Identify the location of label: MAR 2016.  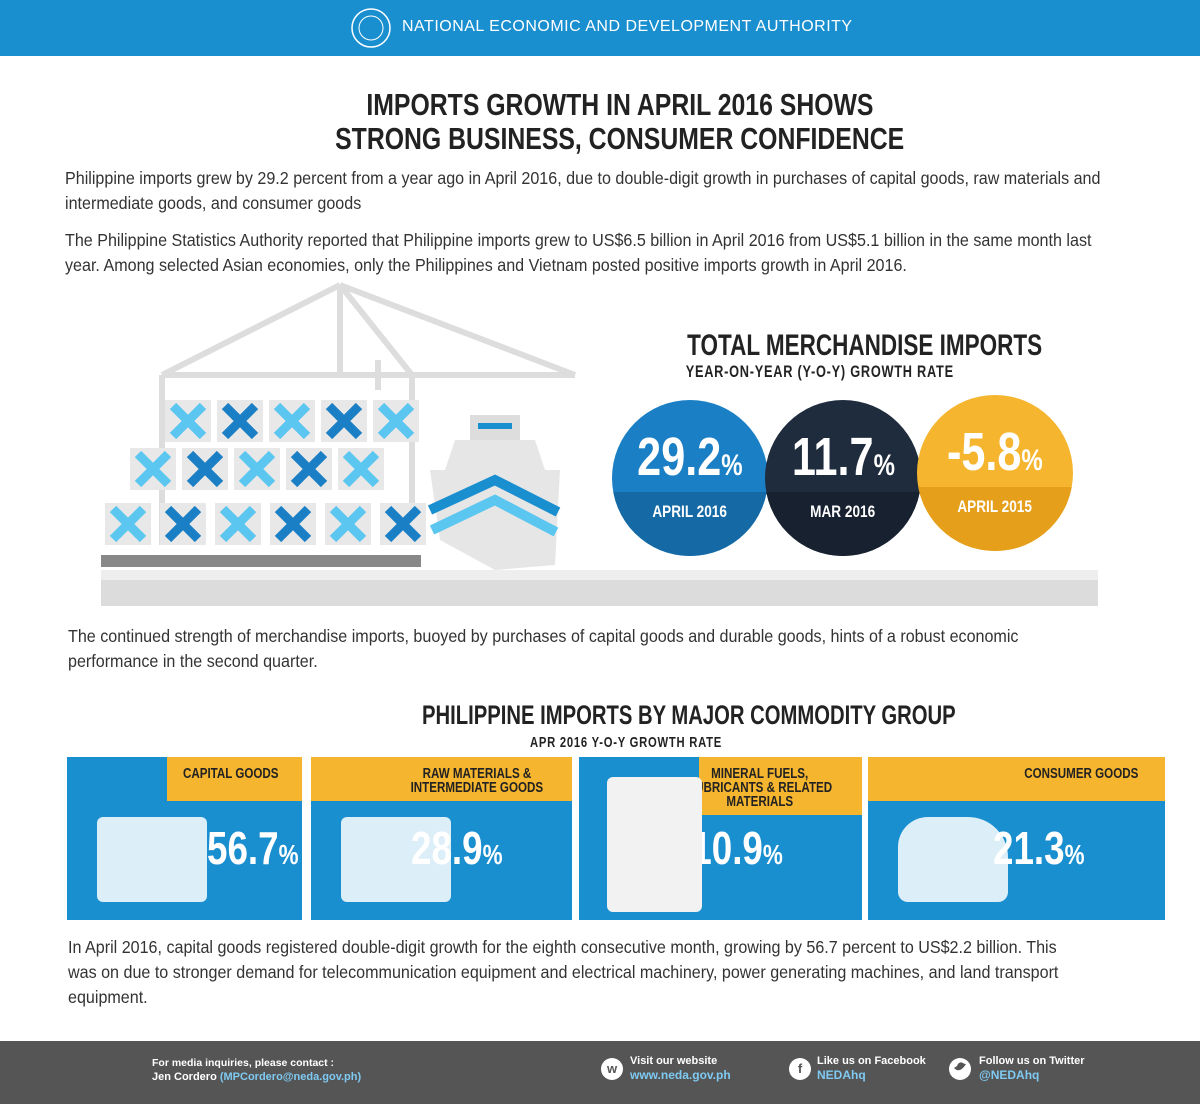
(843, 511).